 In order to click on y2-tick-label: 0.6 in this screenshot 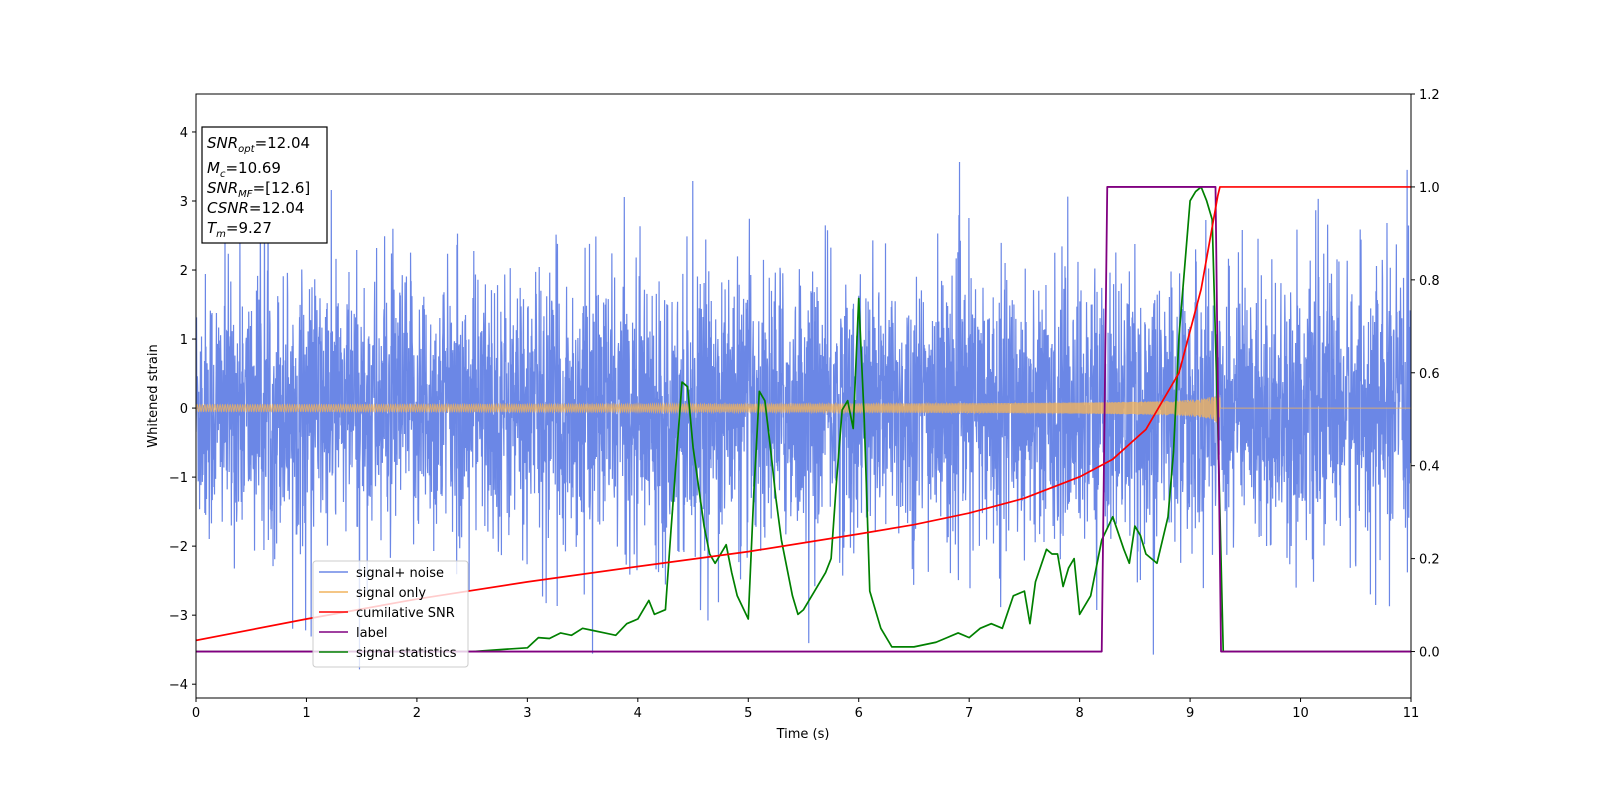, I will do `click(1429, 374)`.